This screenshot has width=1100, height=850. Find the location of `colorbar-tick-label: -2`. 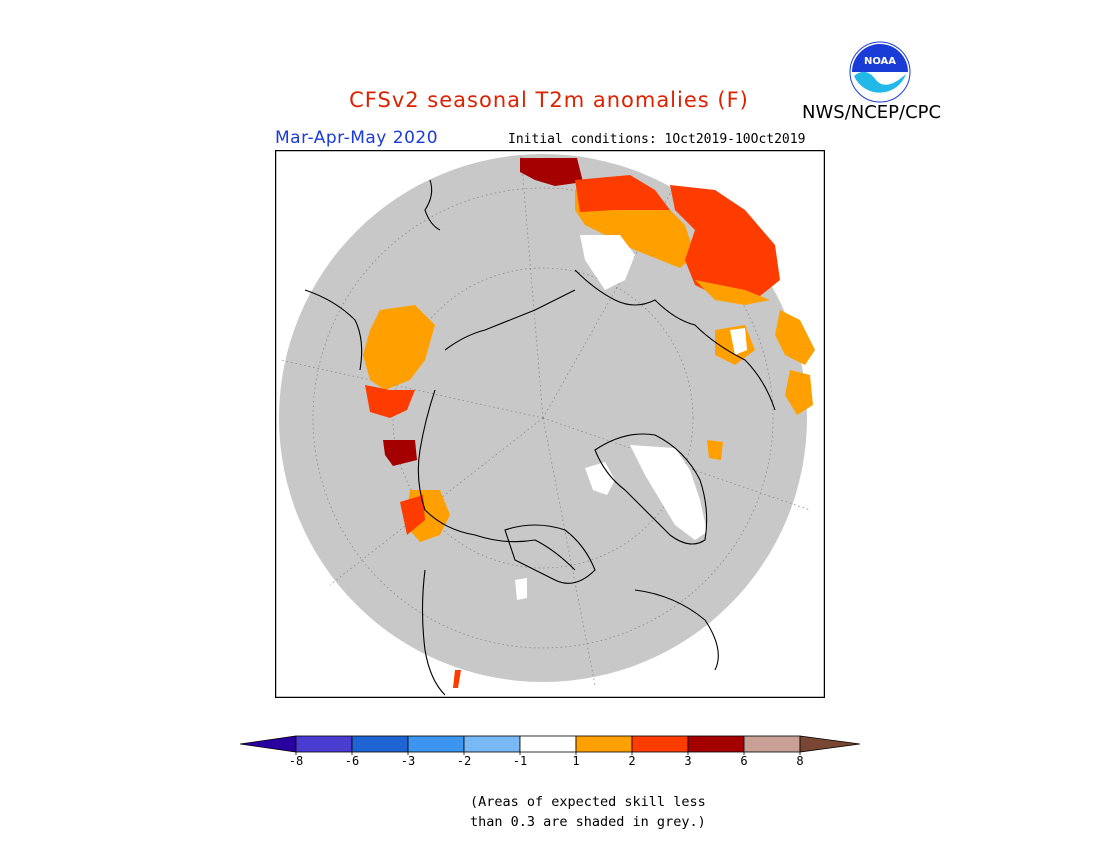

colorbar-tick-label: -2 is located at coordinates (464, 761).